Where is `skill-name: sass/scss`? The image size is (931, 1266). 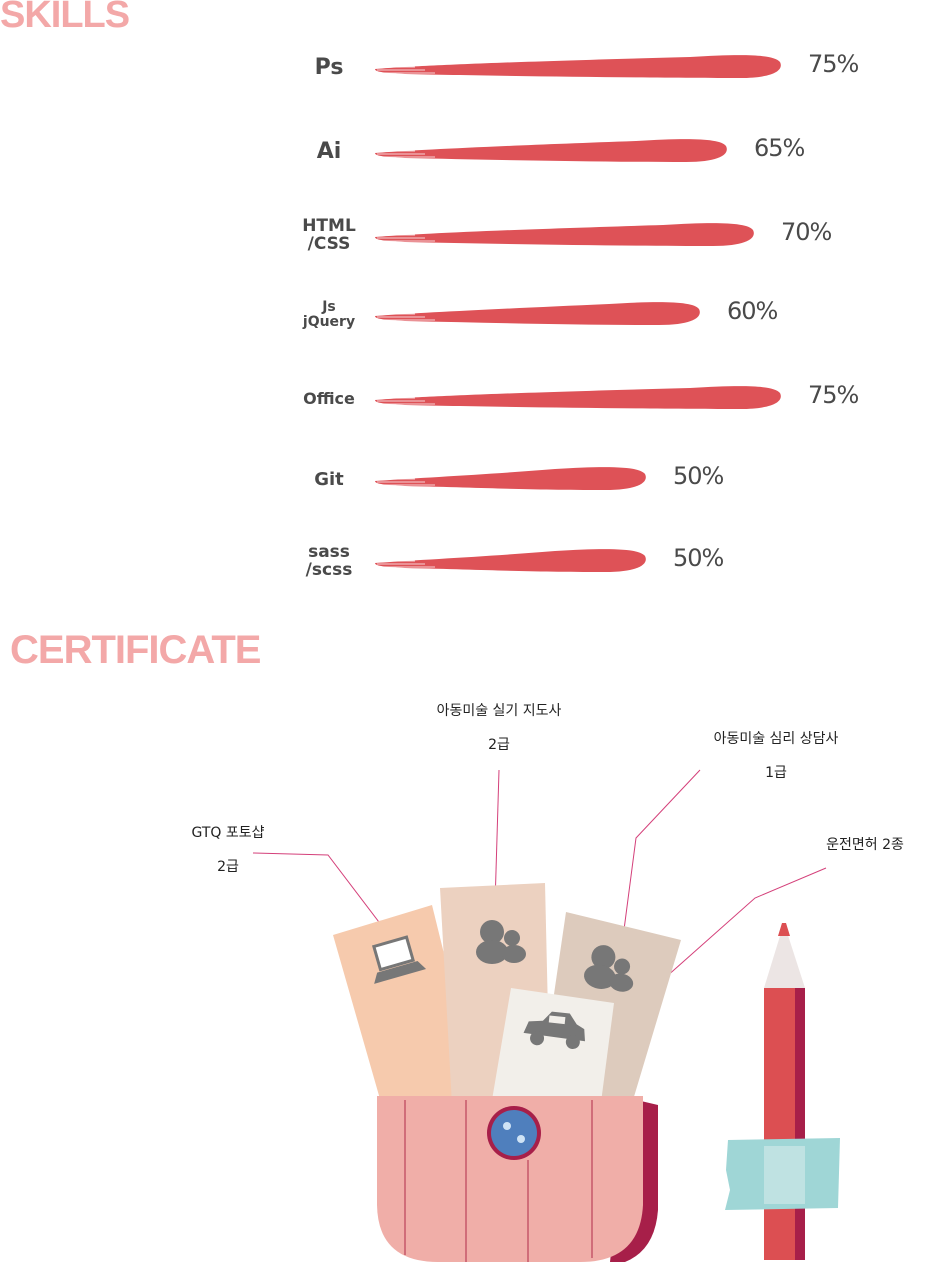
skill-name: sass/scss is located at coordinates (329, 561).